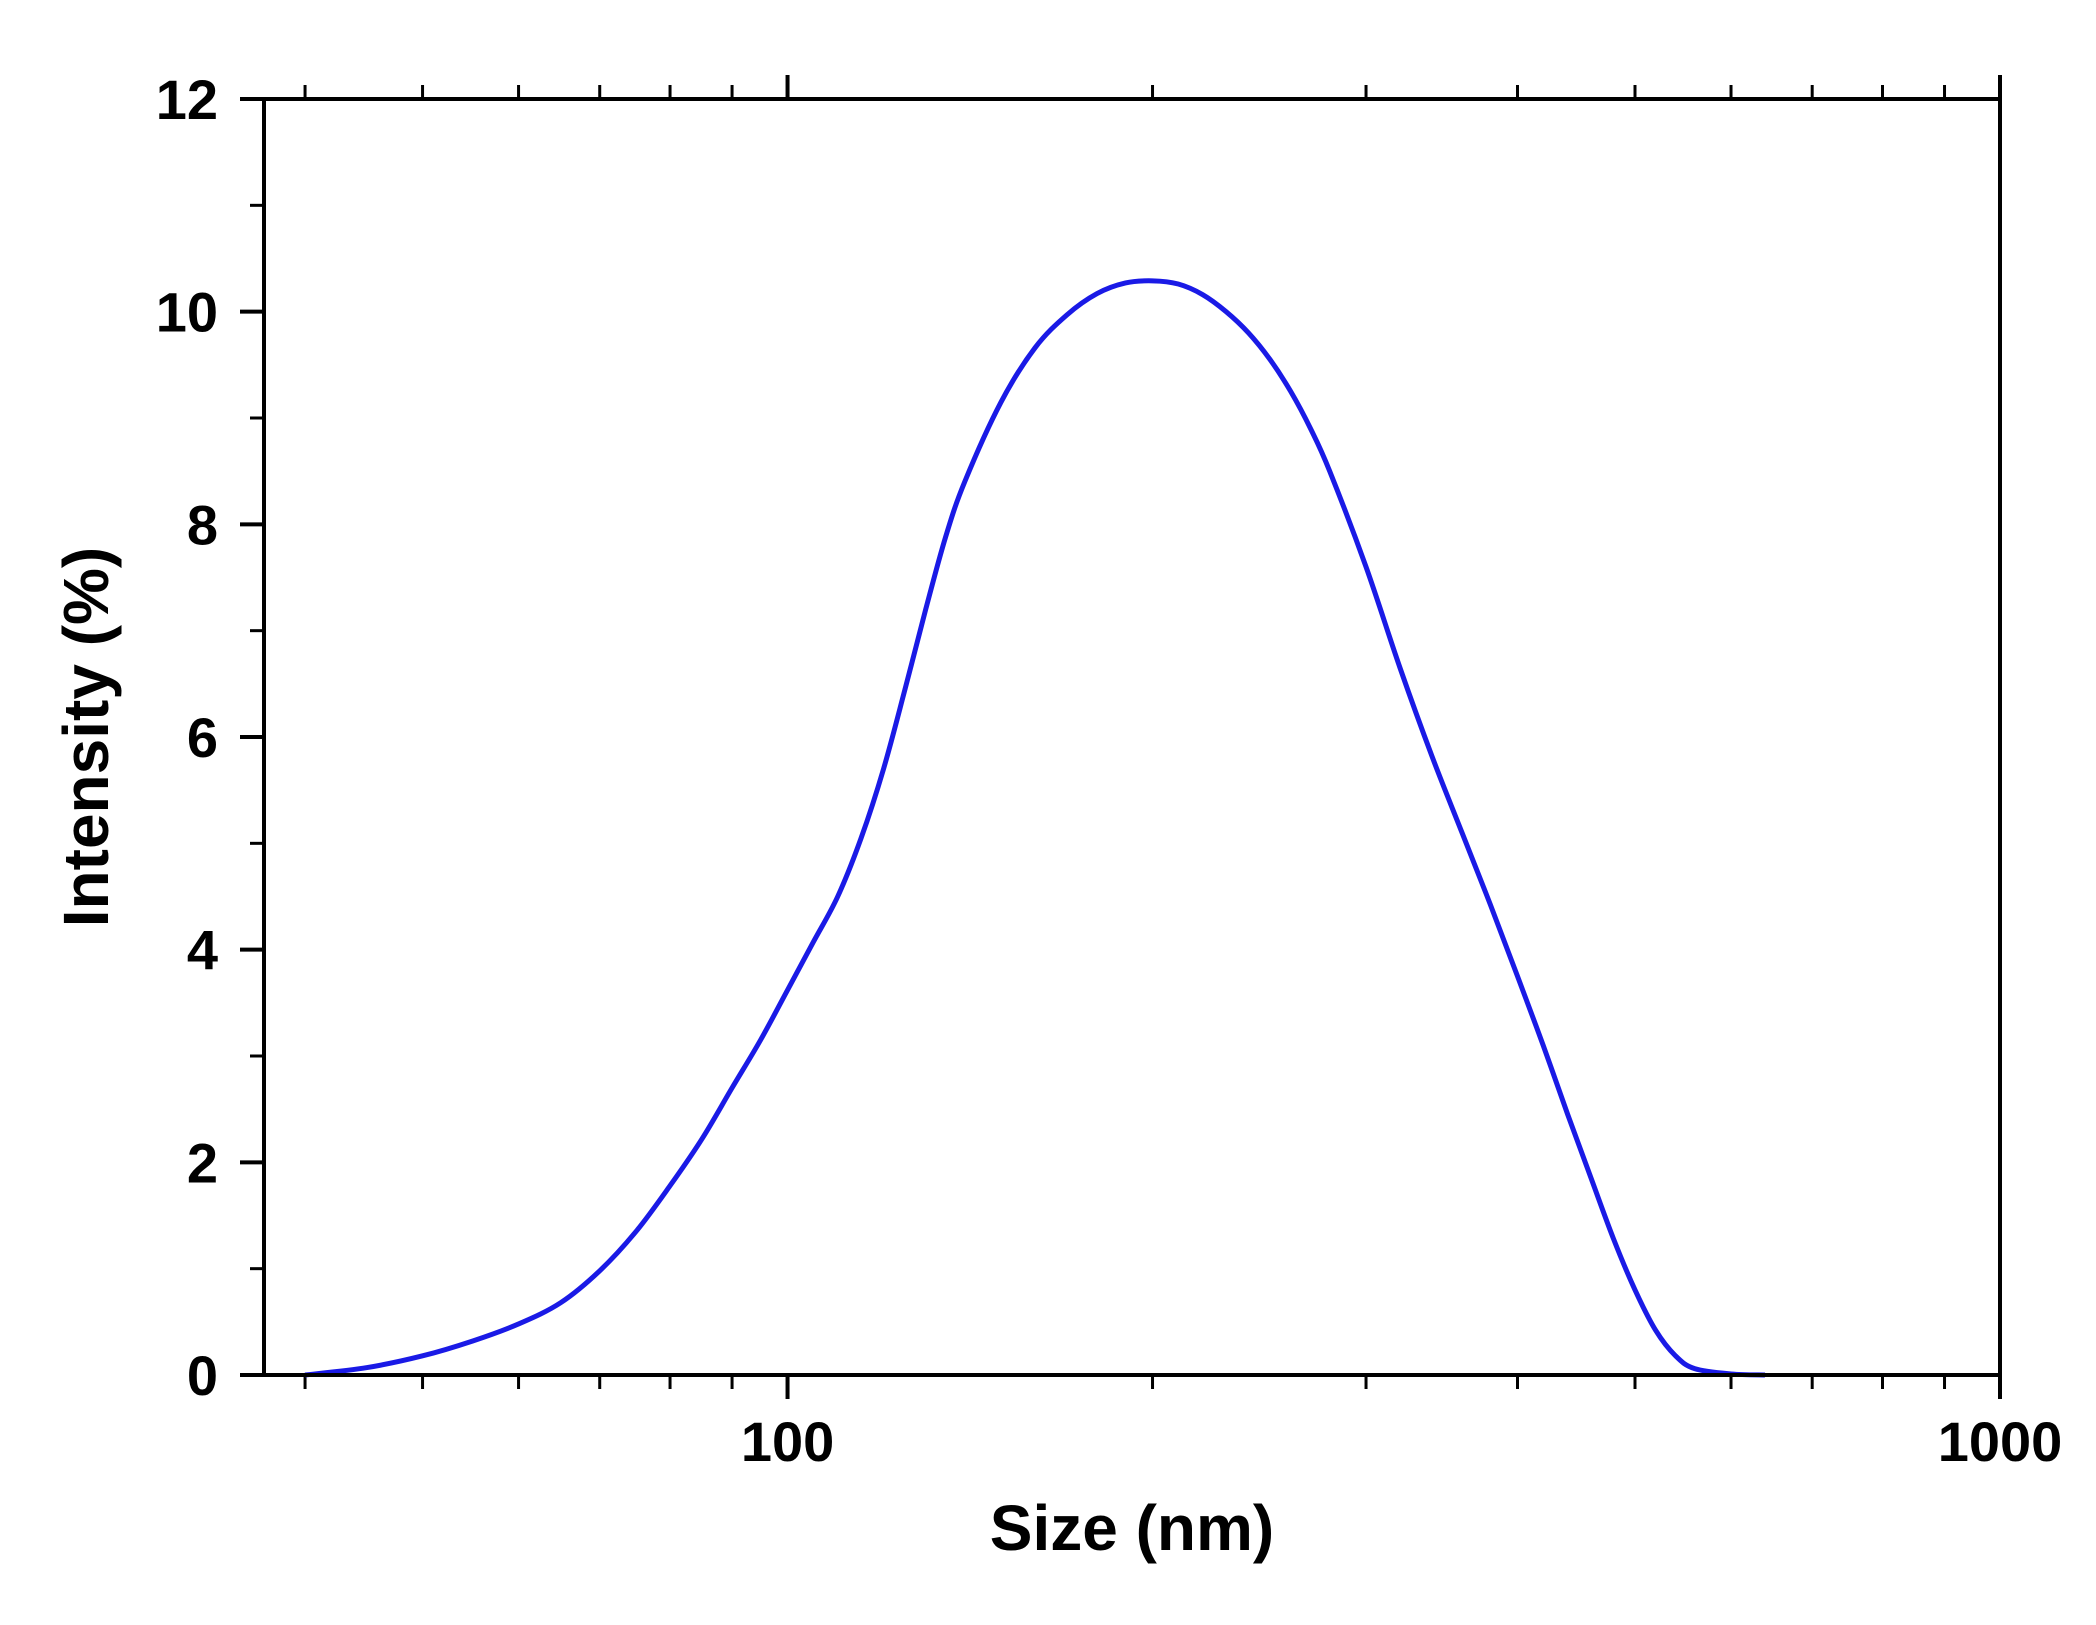 The width and height of the screenshot is (2096, 1625). I want to click on y-tick-label: 12, so click(187, 99).